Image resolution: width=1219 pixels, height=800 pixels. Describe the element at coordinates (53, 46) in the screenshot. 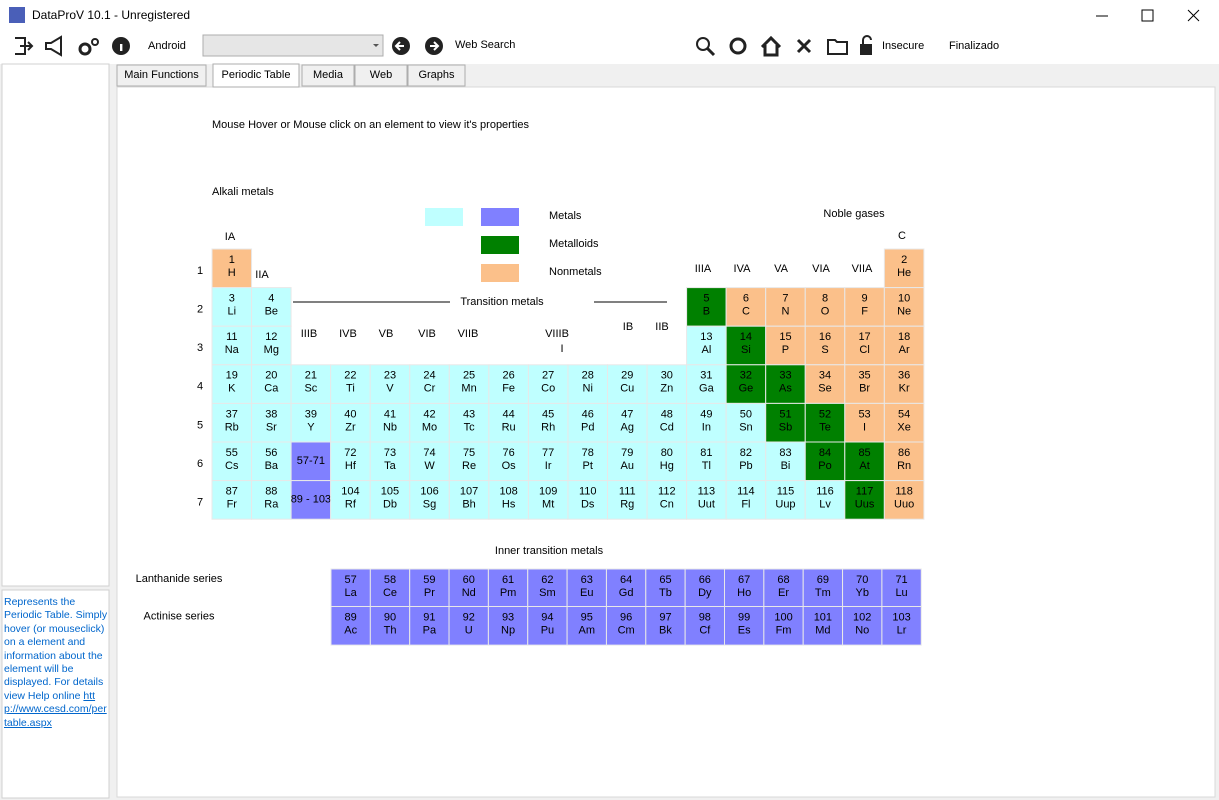

I see `announce-icon` at that location.